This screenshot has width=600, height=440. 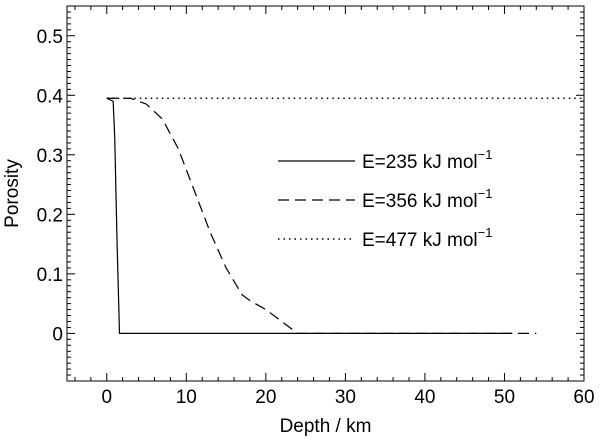 I want to click on x-tick-label: 30, so click(x=345, y=397).